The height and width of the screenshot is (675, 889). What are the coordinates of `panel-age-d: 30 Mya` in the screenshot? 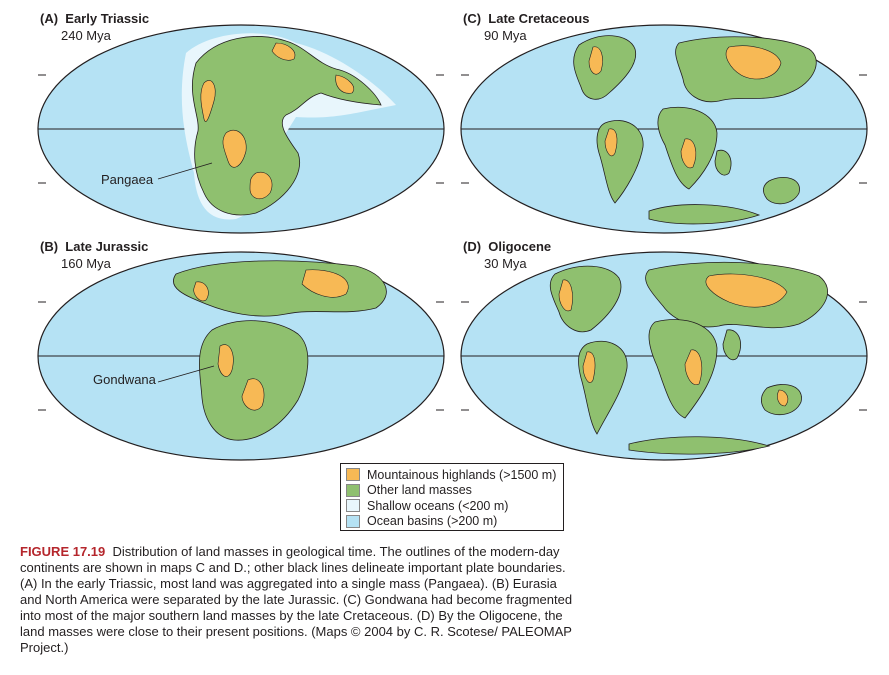 It's located at (505, 263).